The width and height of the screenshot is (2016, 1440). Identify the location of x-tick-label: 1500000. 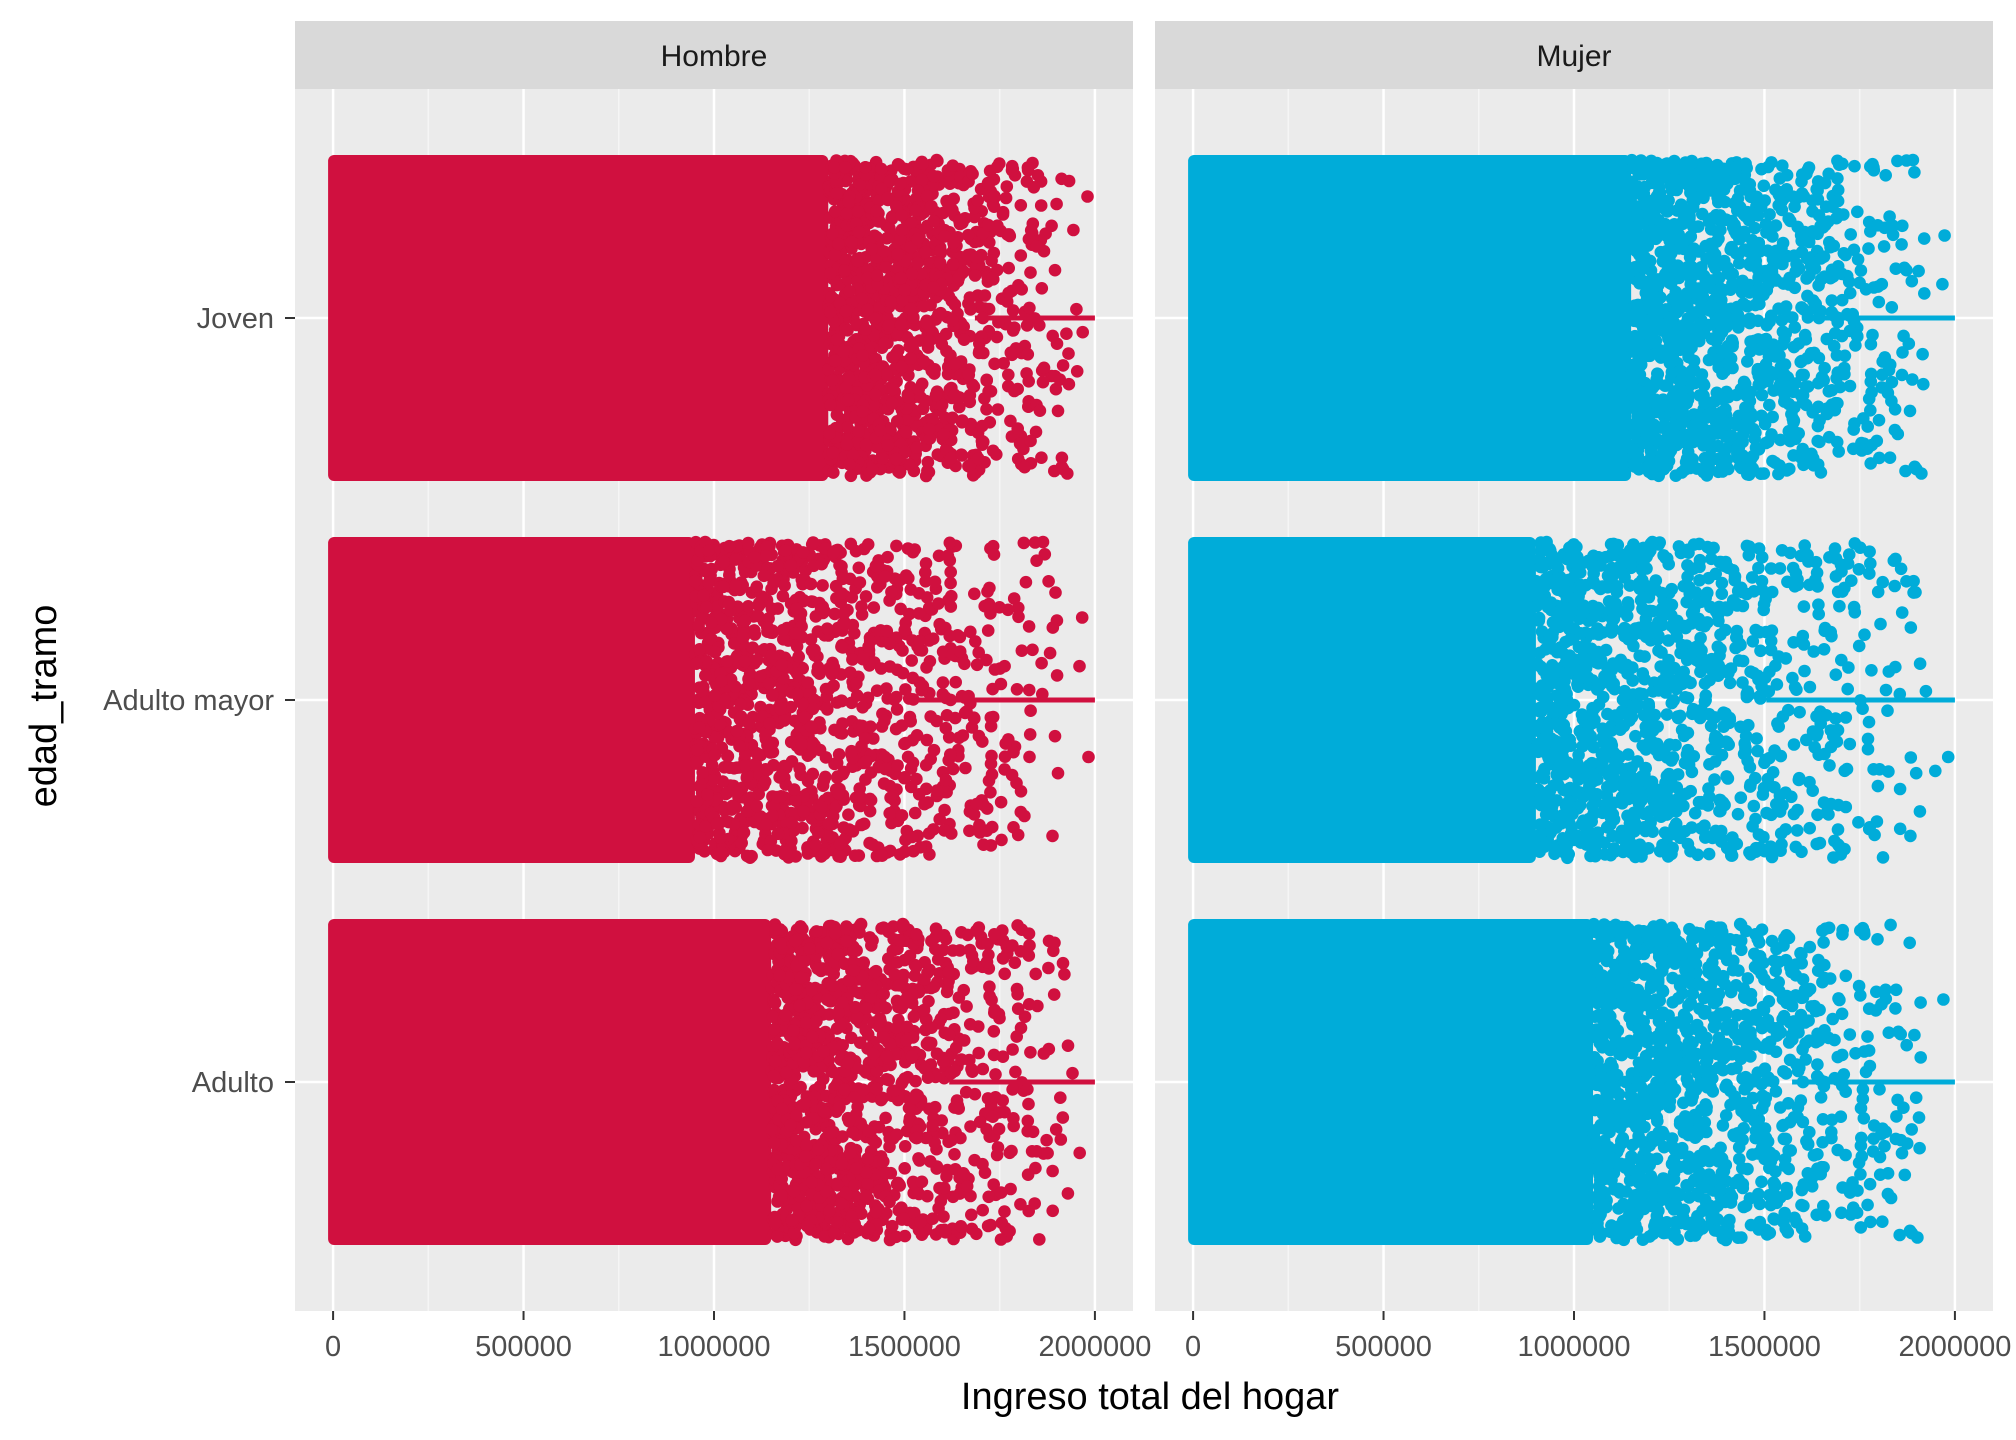
(904, 1347).